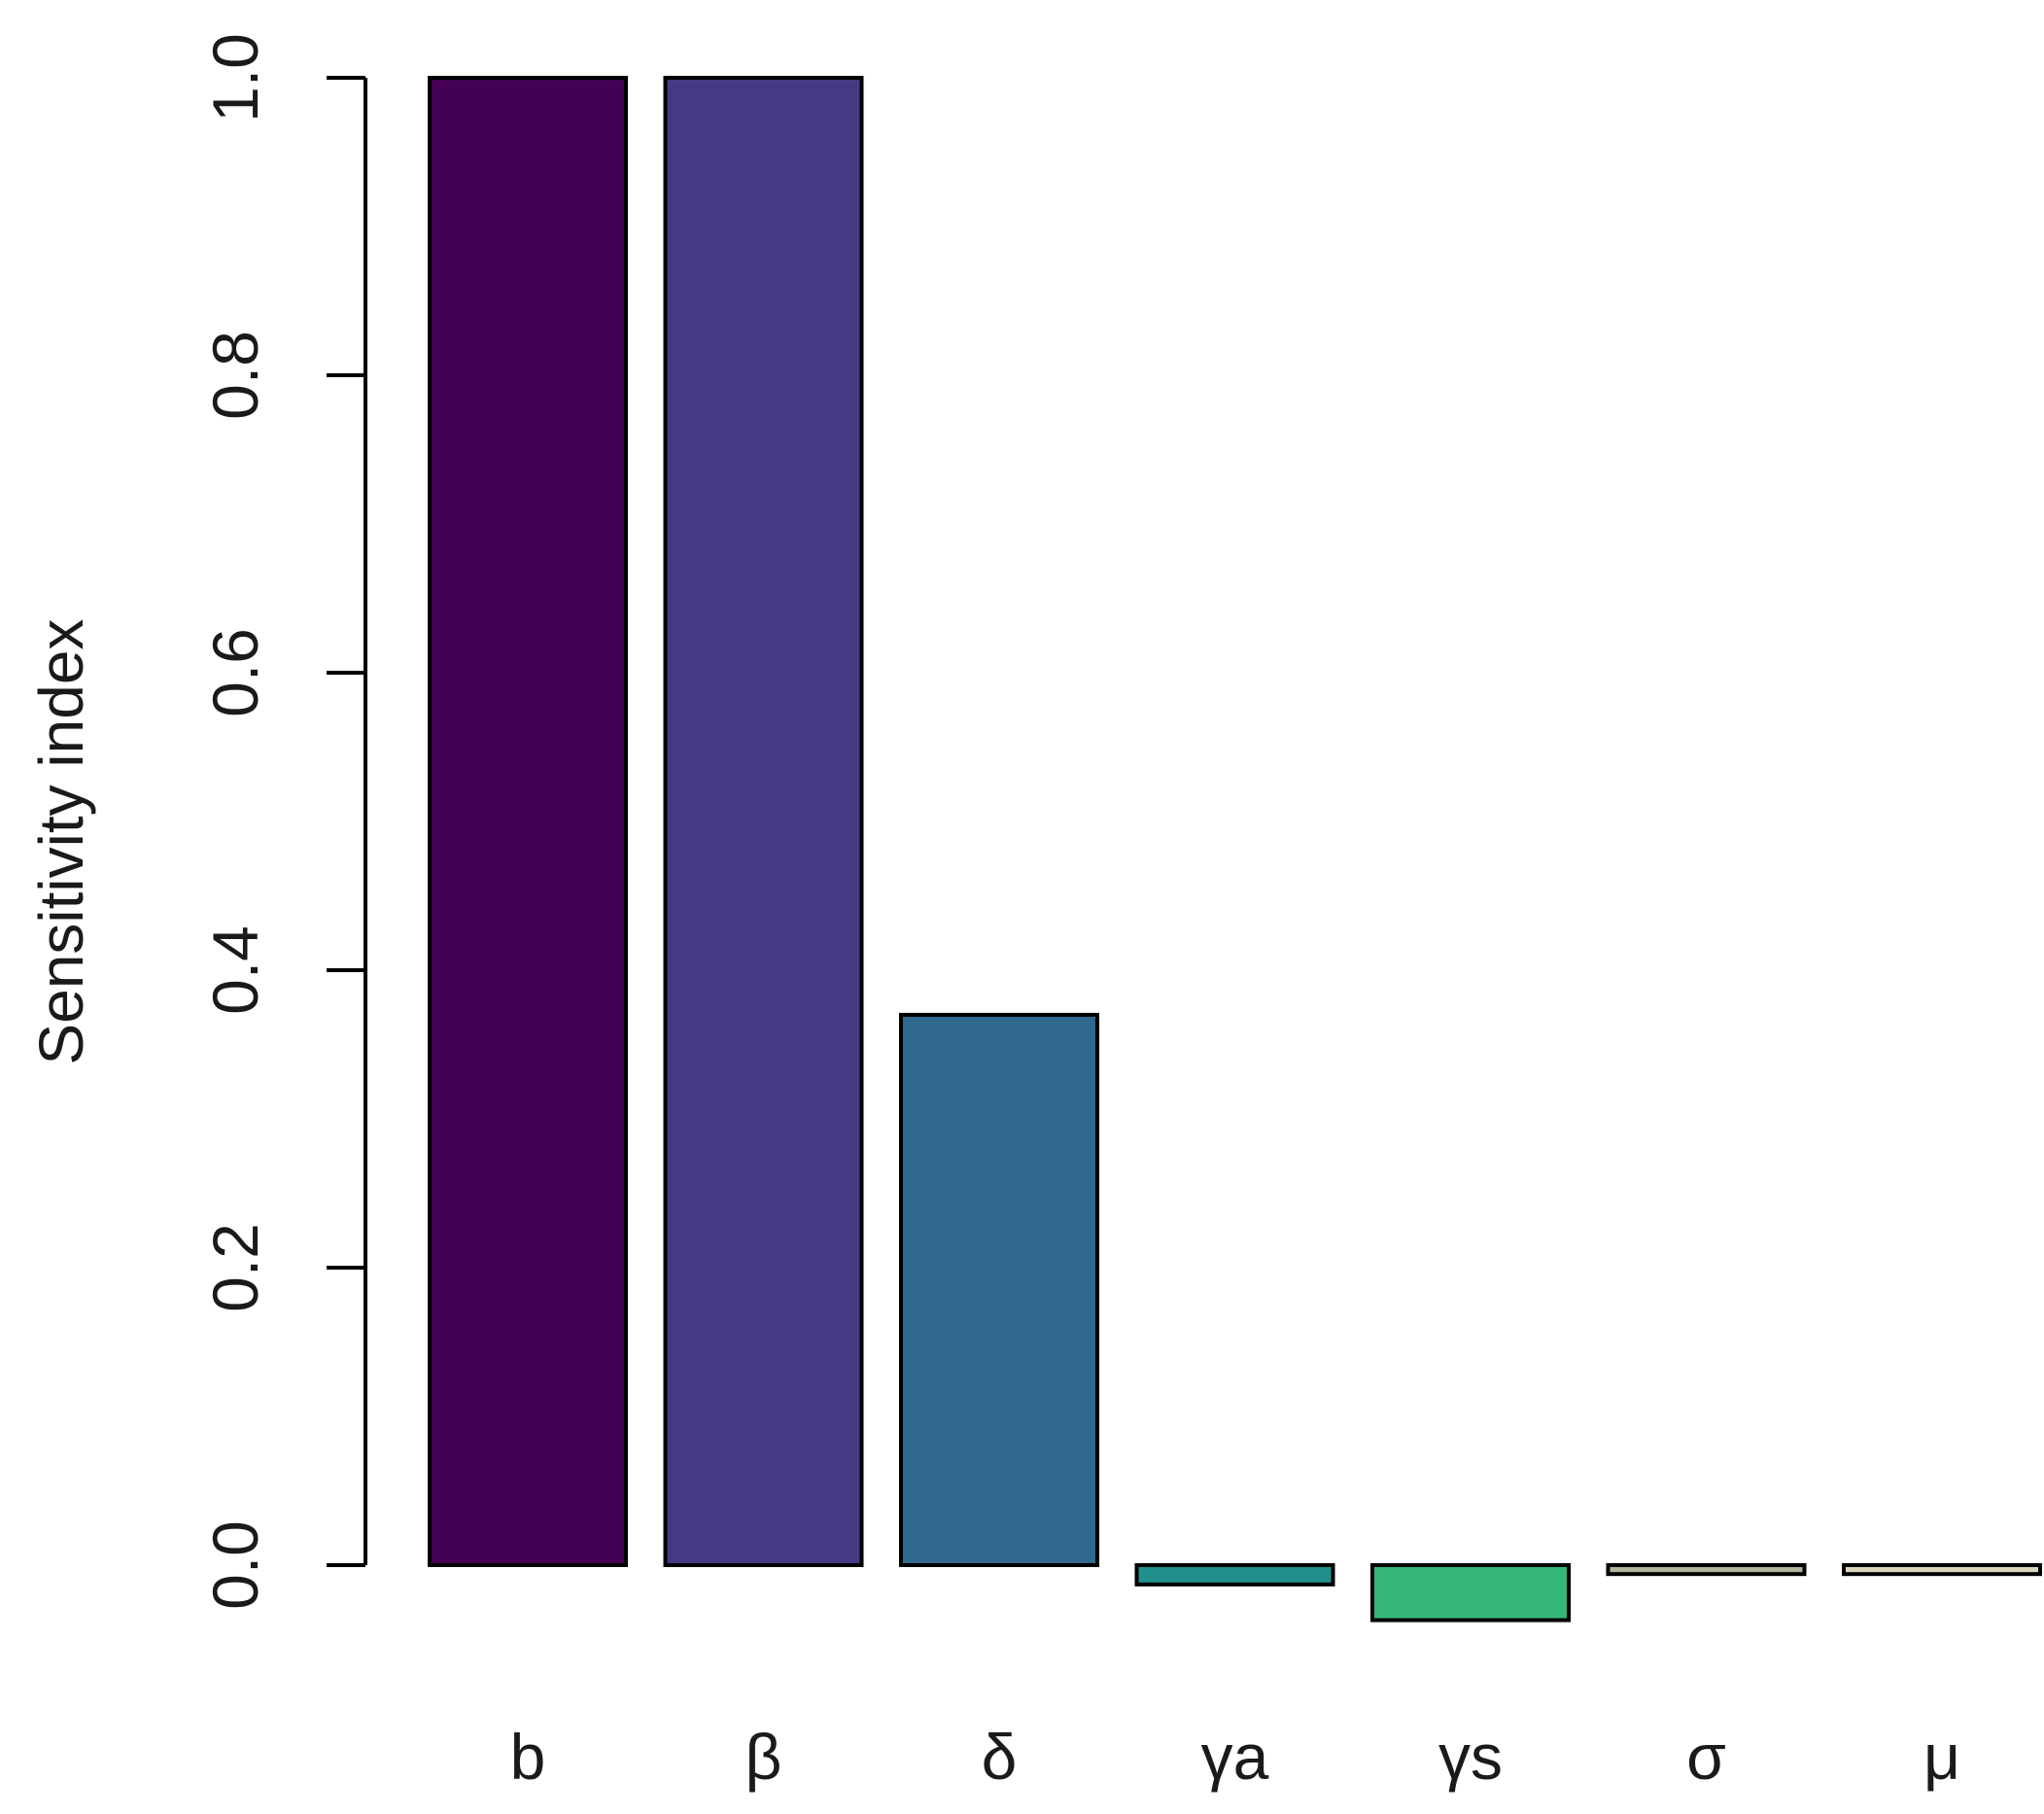  Describe the element at coordinates (528, 1757) in the screenshot. I see `x-category-label: b` at that location.